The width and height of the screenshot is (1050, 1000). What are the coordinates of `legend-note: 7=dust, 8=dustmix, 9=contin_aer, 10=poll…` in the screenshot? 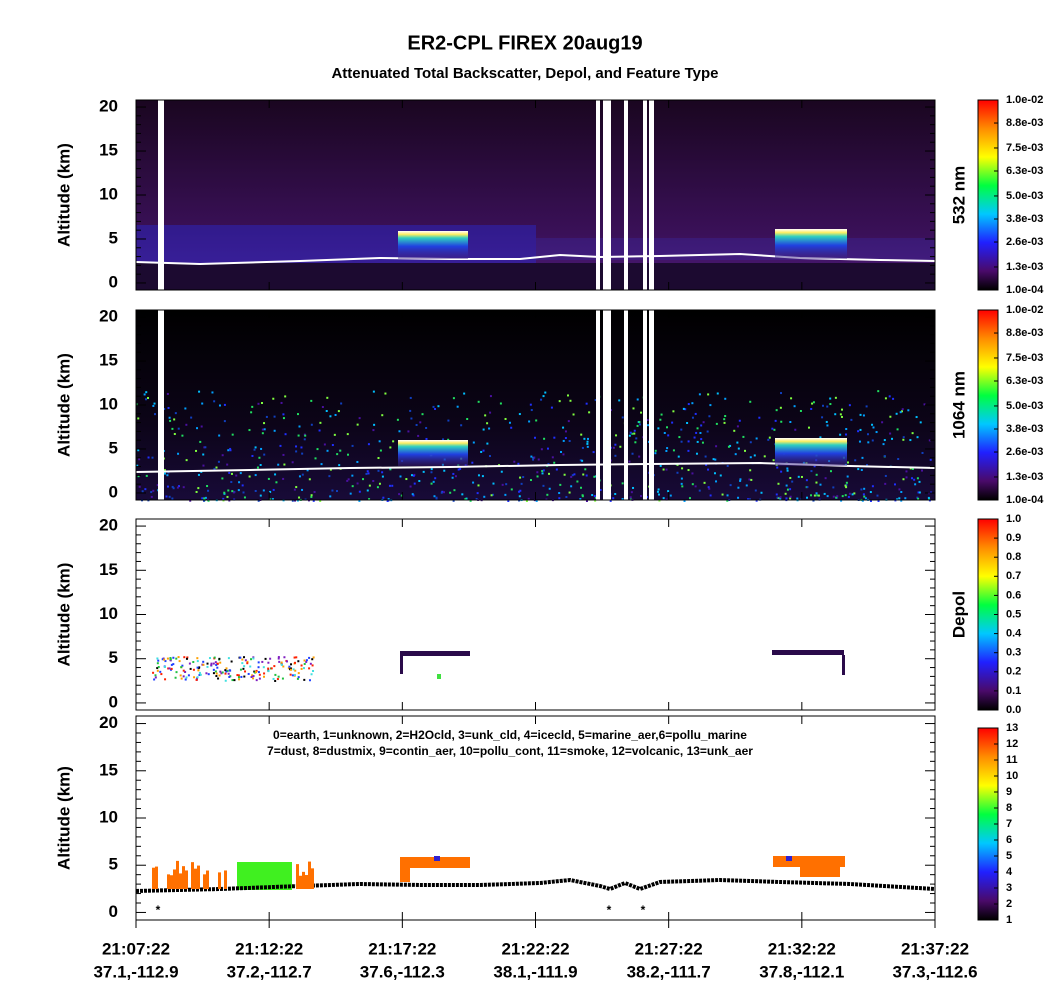 It's located at (510, 751).